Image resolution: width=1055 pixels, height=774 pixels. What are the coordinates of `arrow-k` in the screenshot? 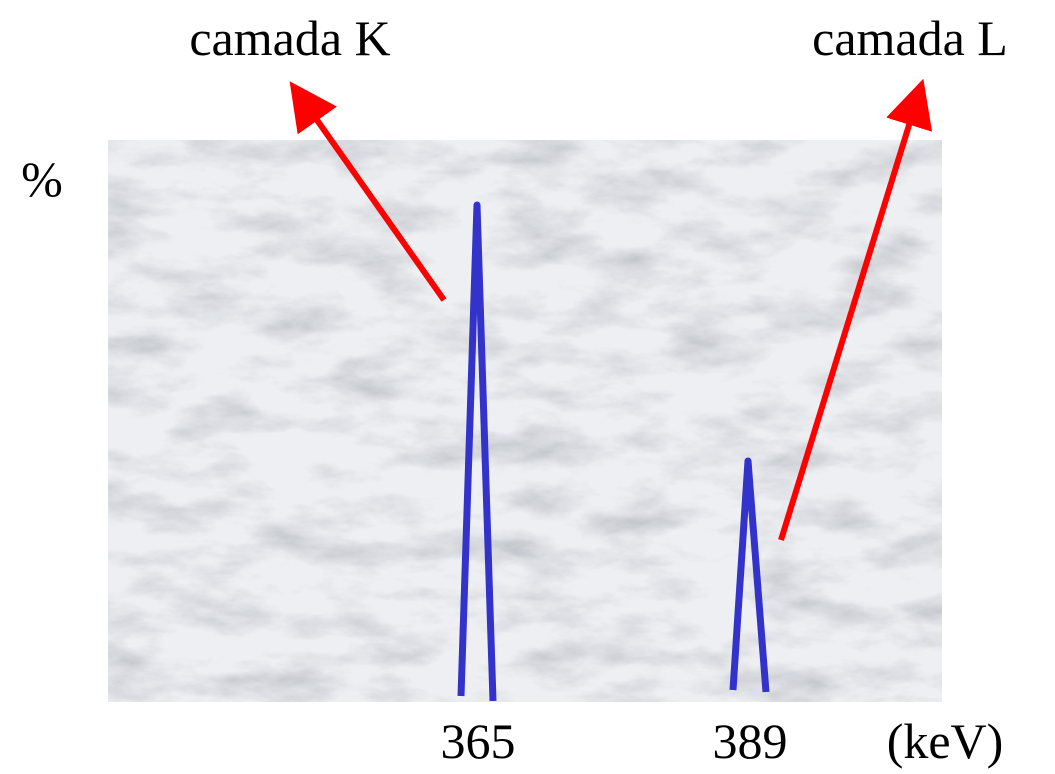 It's located at (368, 191).